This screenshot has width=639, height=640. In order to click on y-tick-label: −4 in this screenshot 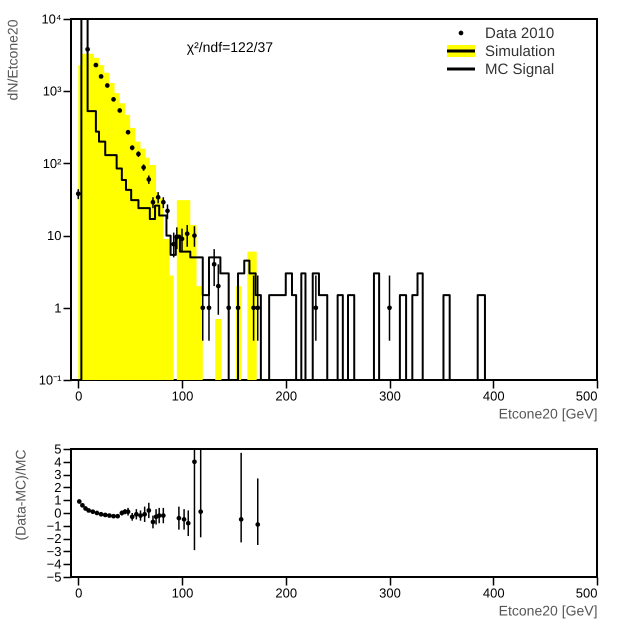, I will do `click(54, 564)`.